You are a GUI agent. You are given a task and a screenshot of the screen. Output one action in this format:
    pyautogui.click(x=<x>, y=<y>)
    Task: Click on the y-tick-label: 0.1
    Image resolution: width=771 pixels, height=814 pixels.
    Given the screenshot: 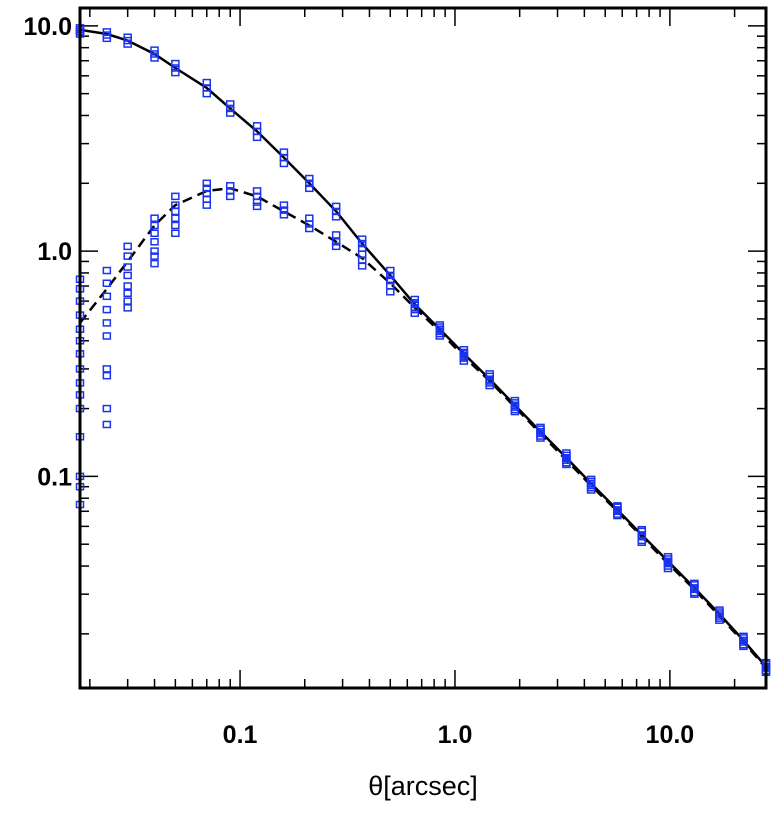 What is the action you would take?
    pyautogui.click(x=54, y=477)
    